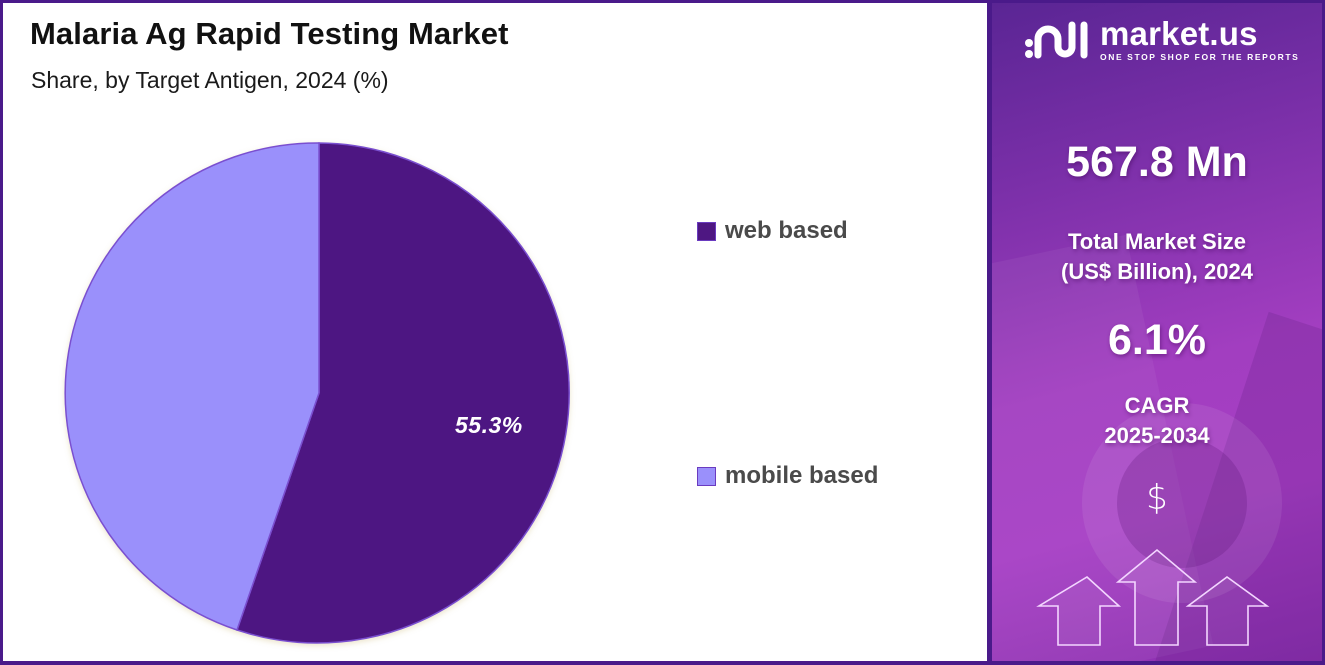 This screenshot has width=1325, height=665. I want to click on growth-arrows-icon, so click(1153, 597).